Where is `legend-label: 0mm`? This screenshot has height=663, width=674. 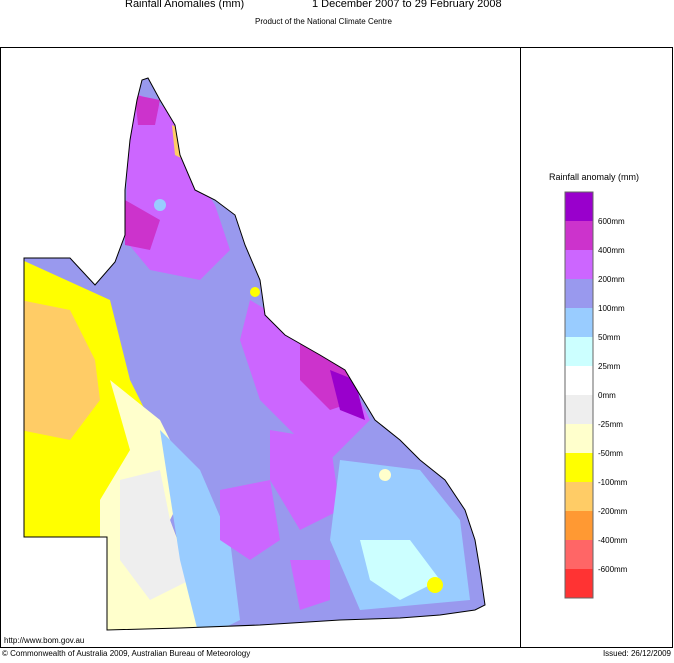
legend-label: 0mm is located at coordinates (607, 395).